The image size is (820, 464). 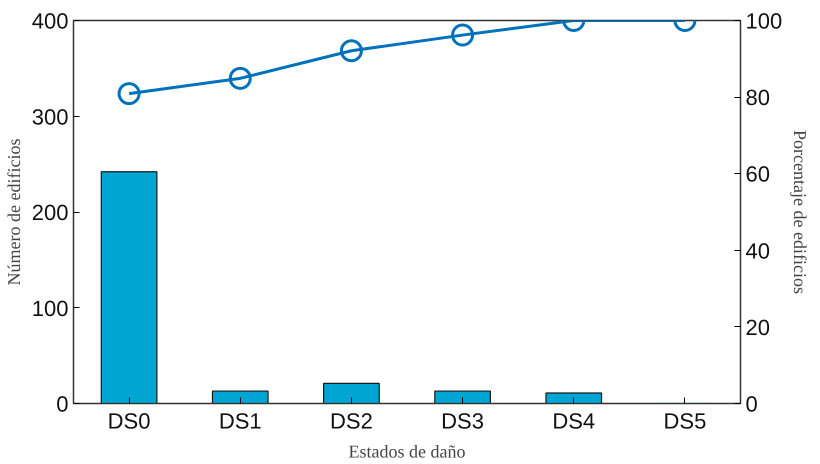 What do you see at coordinates (50, 308) in the screenshot?
I see `y-tick-label: 100` at bounding box center [50, 308].